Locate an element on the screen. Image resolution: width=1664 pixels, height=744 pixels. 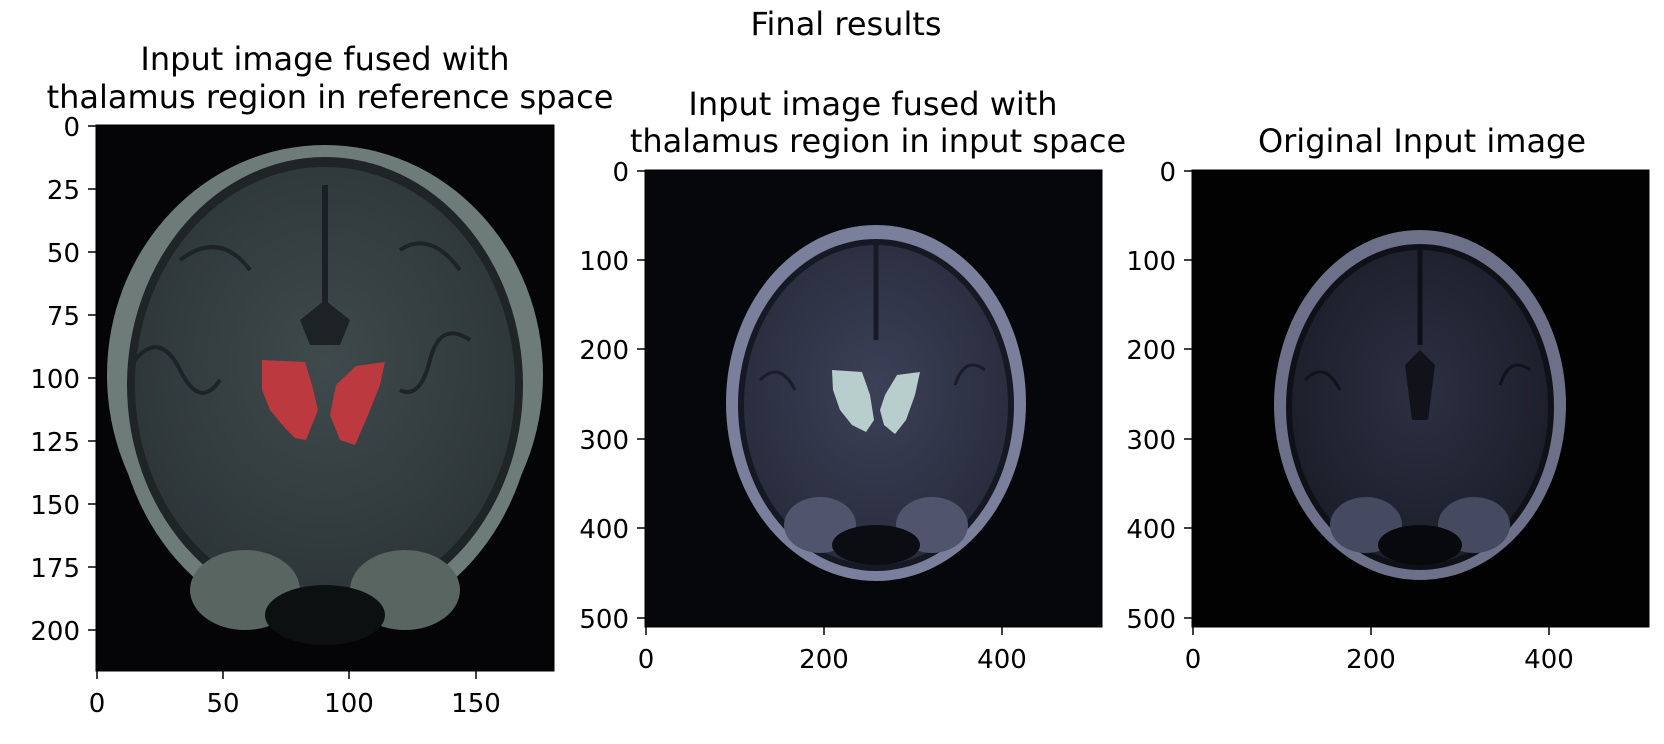
panel-3-x-tick-label: 400 is located at coordinates (1549, 660).